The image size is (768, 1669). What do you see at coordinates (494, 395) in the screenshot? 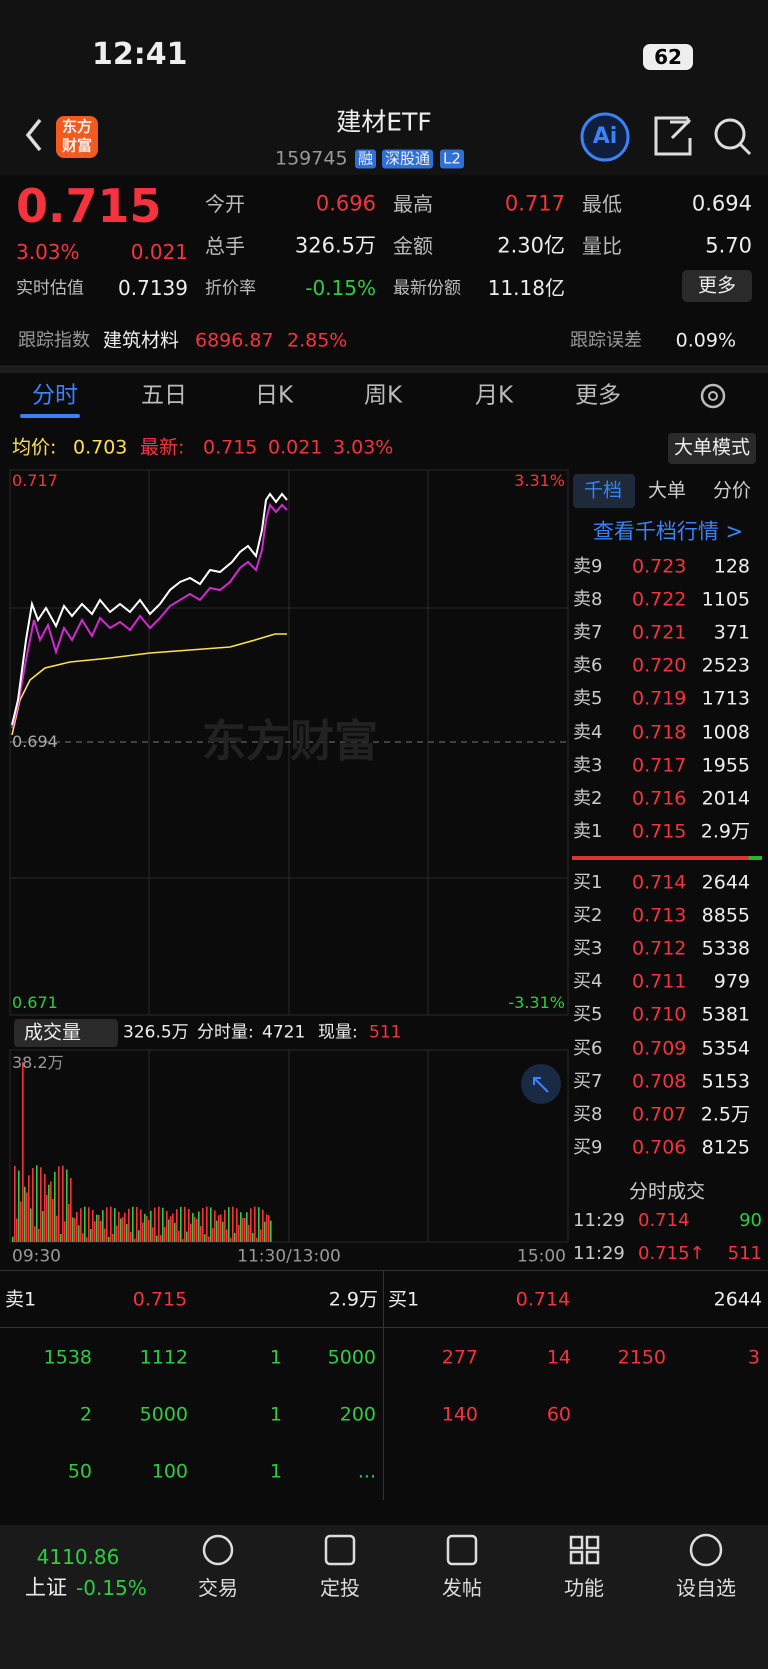
I see `chart-tab: 月K` at bounding box center [494, 395].